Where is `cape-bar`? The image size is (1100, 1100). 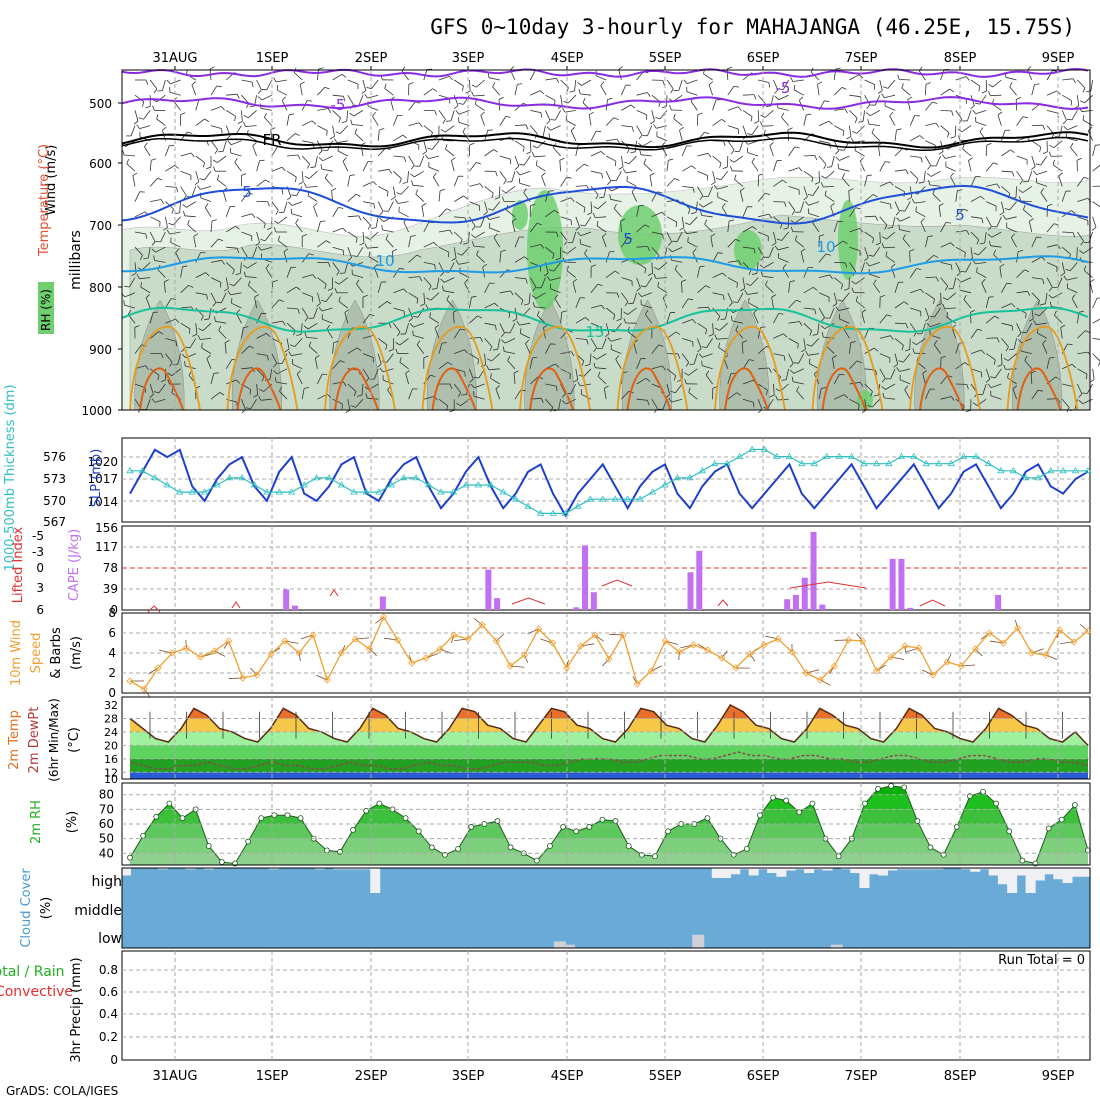
cape-bar is located at coordinates (813, 570).